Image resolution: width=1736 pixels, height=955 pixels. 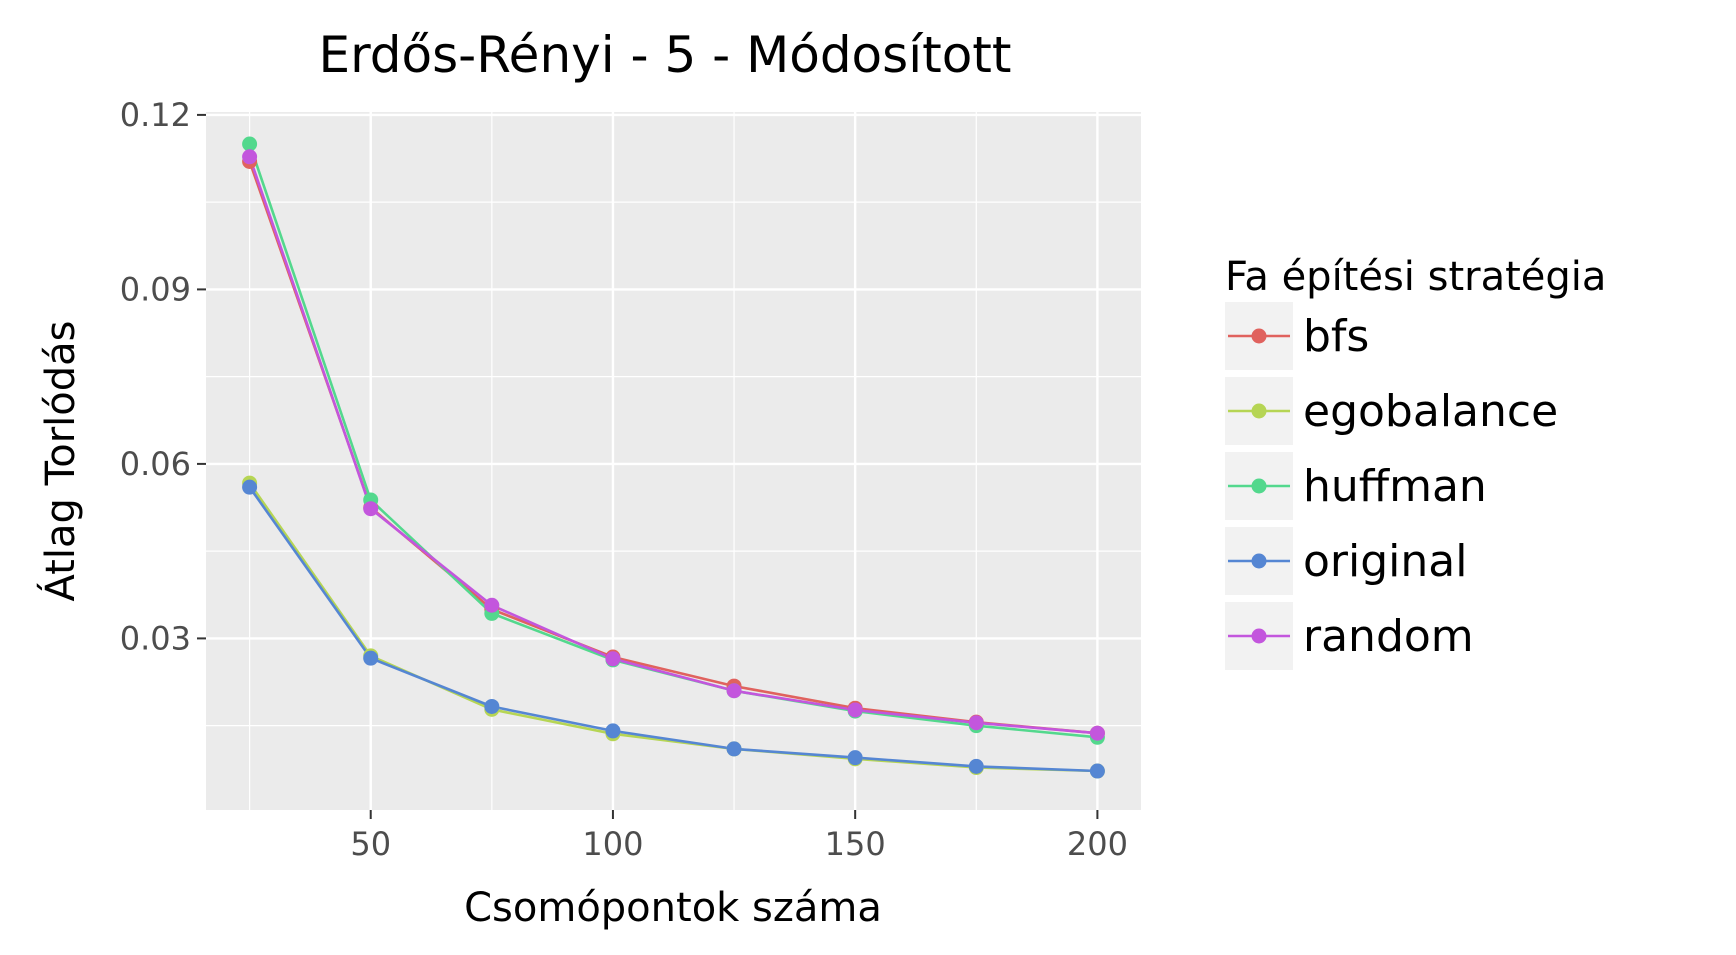 I want to click on legend-title: Fa építési stratégia, so click(x=1415, y=277).